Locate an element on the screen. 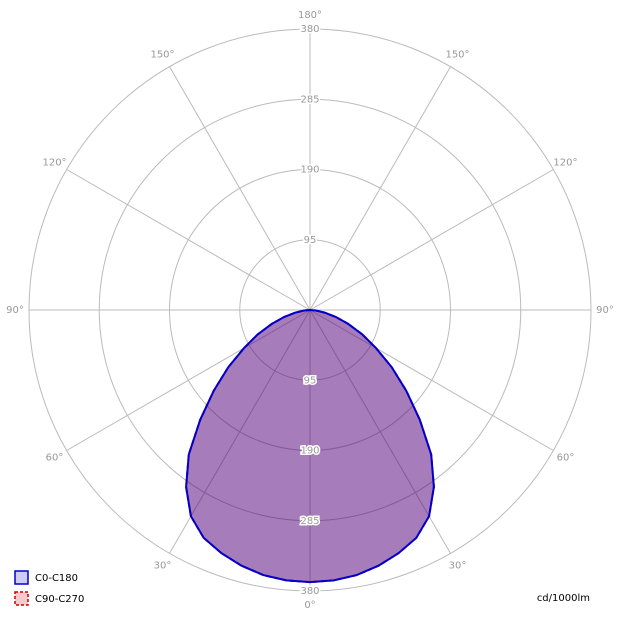 This screenshot has width=620, height=624. legend-label: C0-C180 is located at coordinates (56, 578).